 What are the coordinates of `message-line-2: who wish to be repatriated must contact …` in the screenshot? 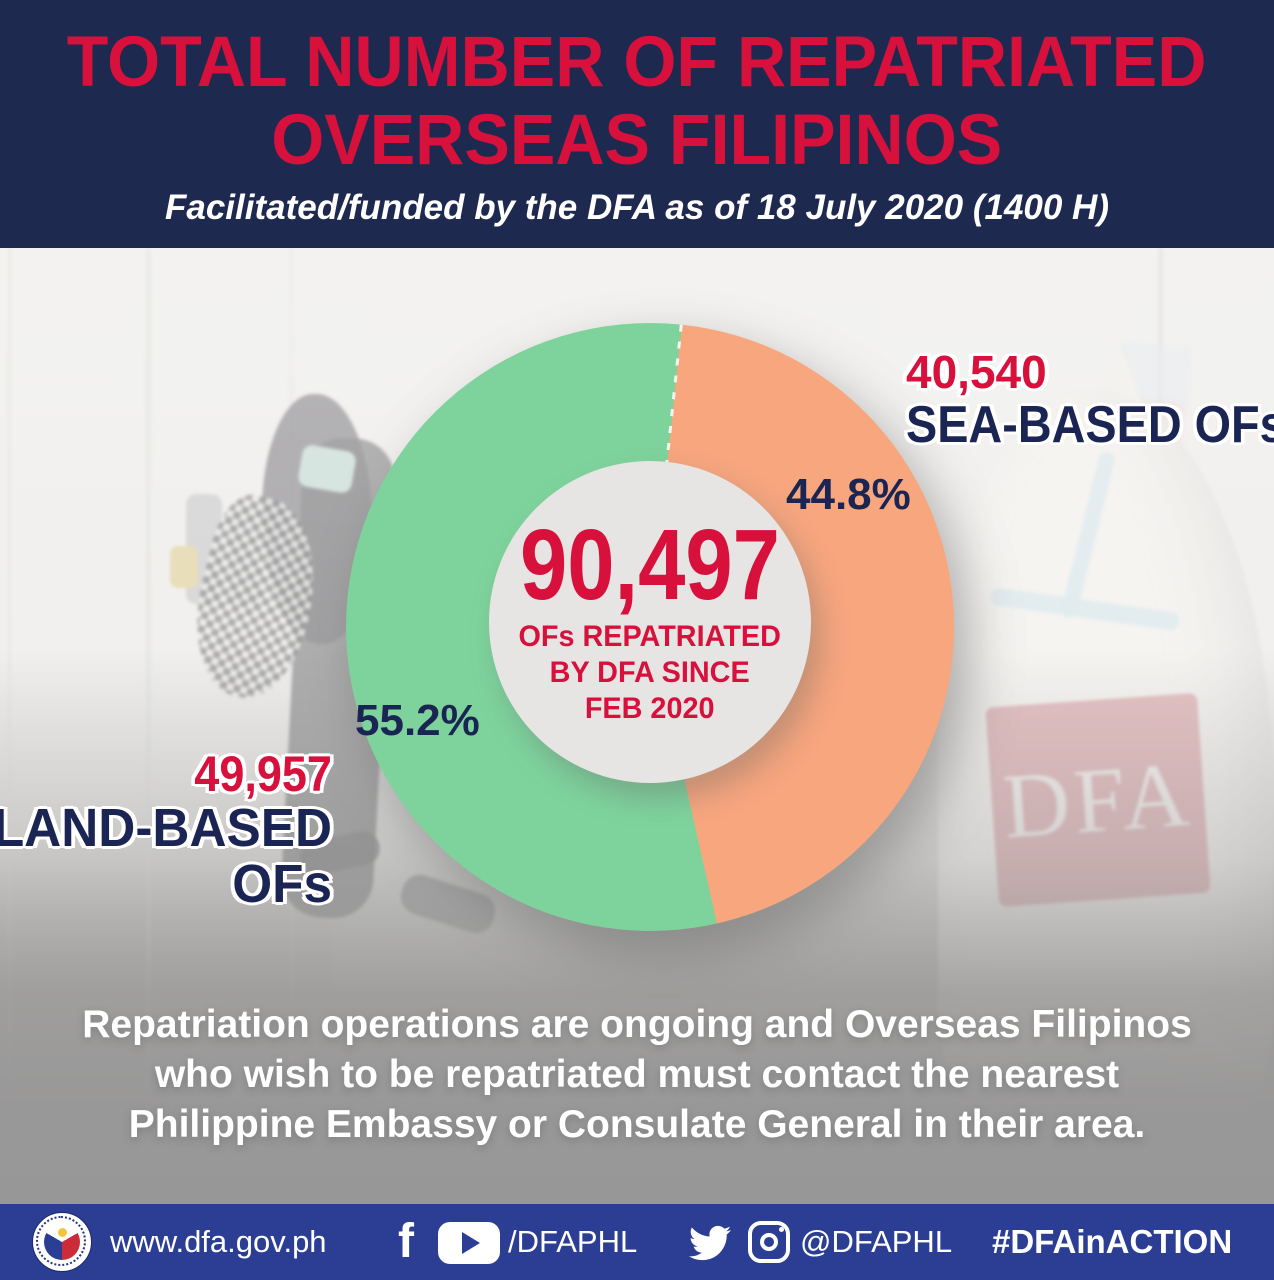 It's located at (637, 1074).